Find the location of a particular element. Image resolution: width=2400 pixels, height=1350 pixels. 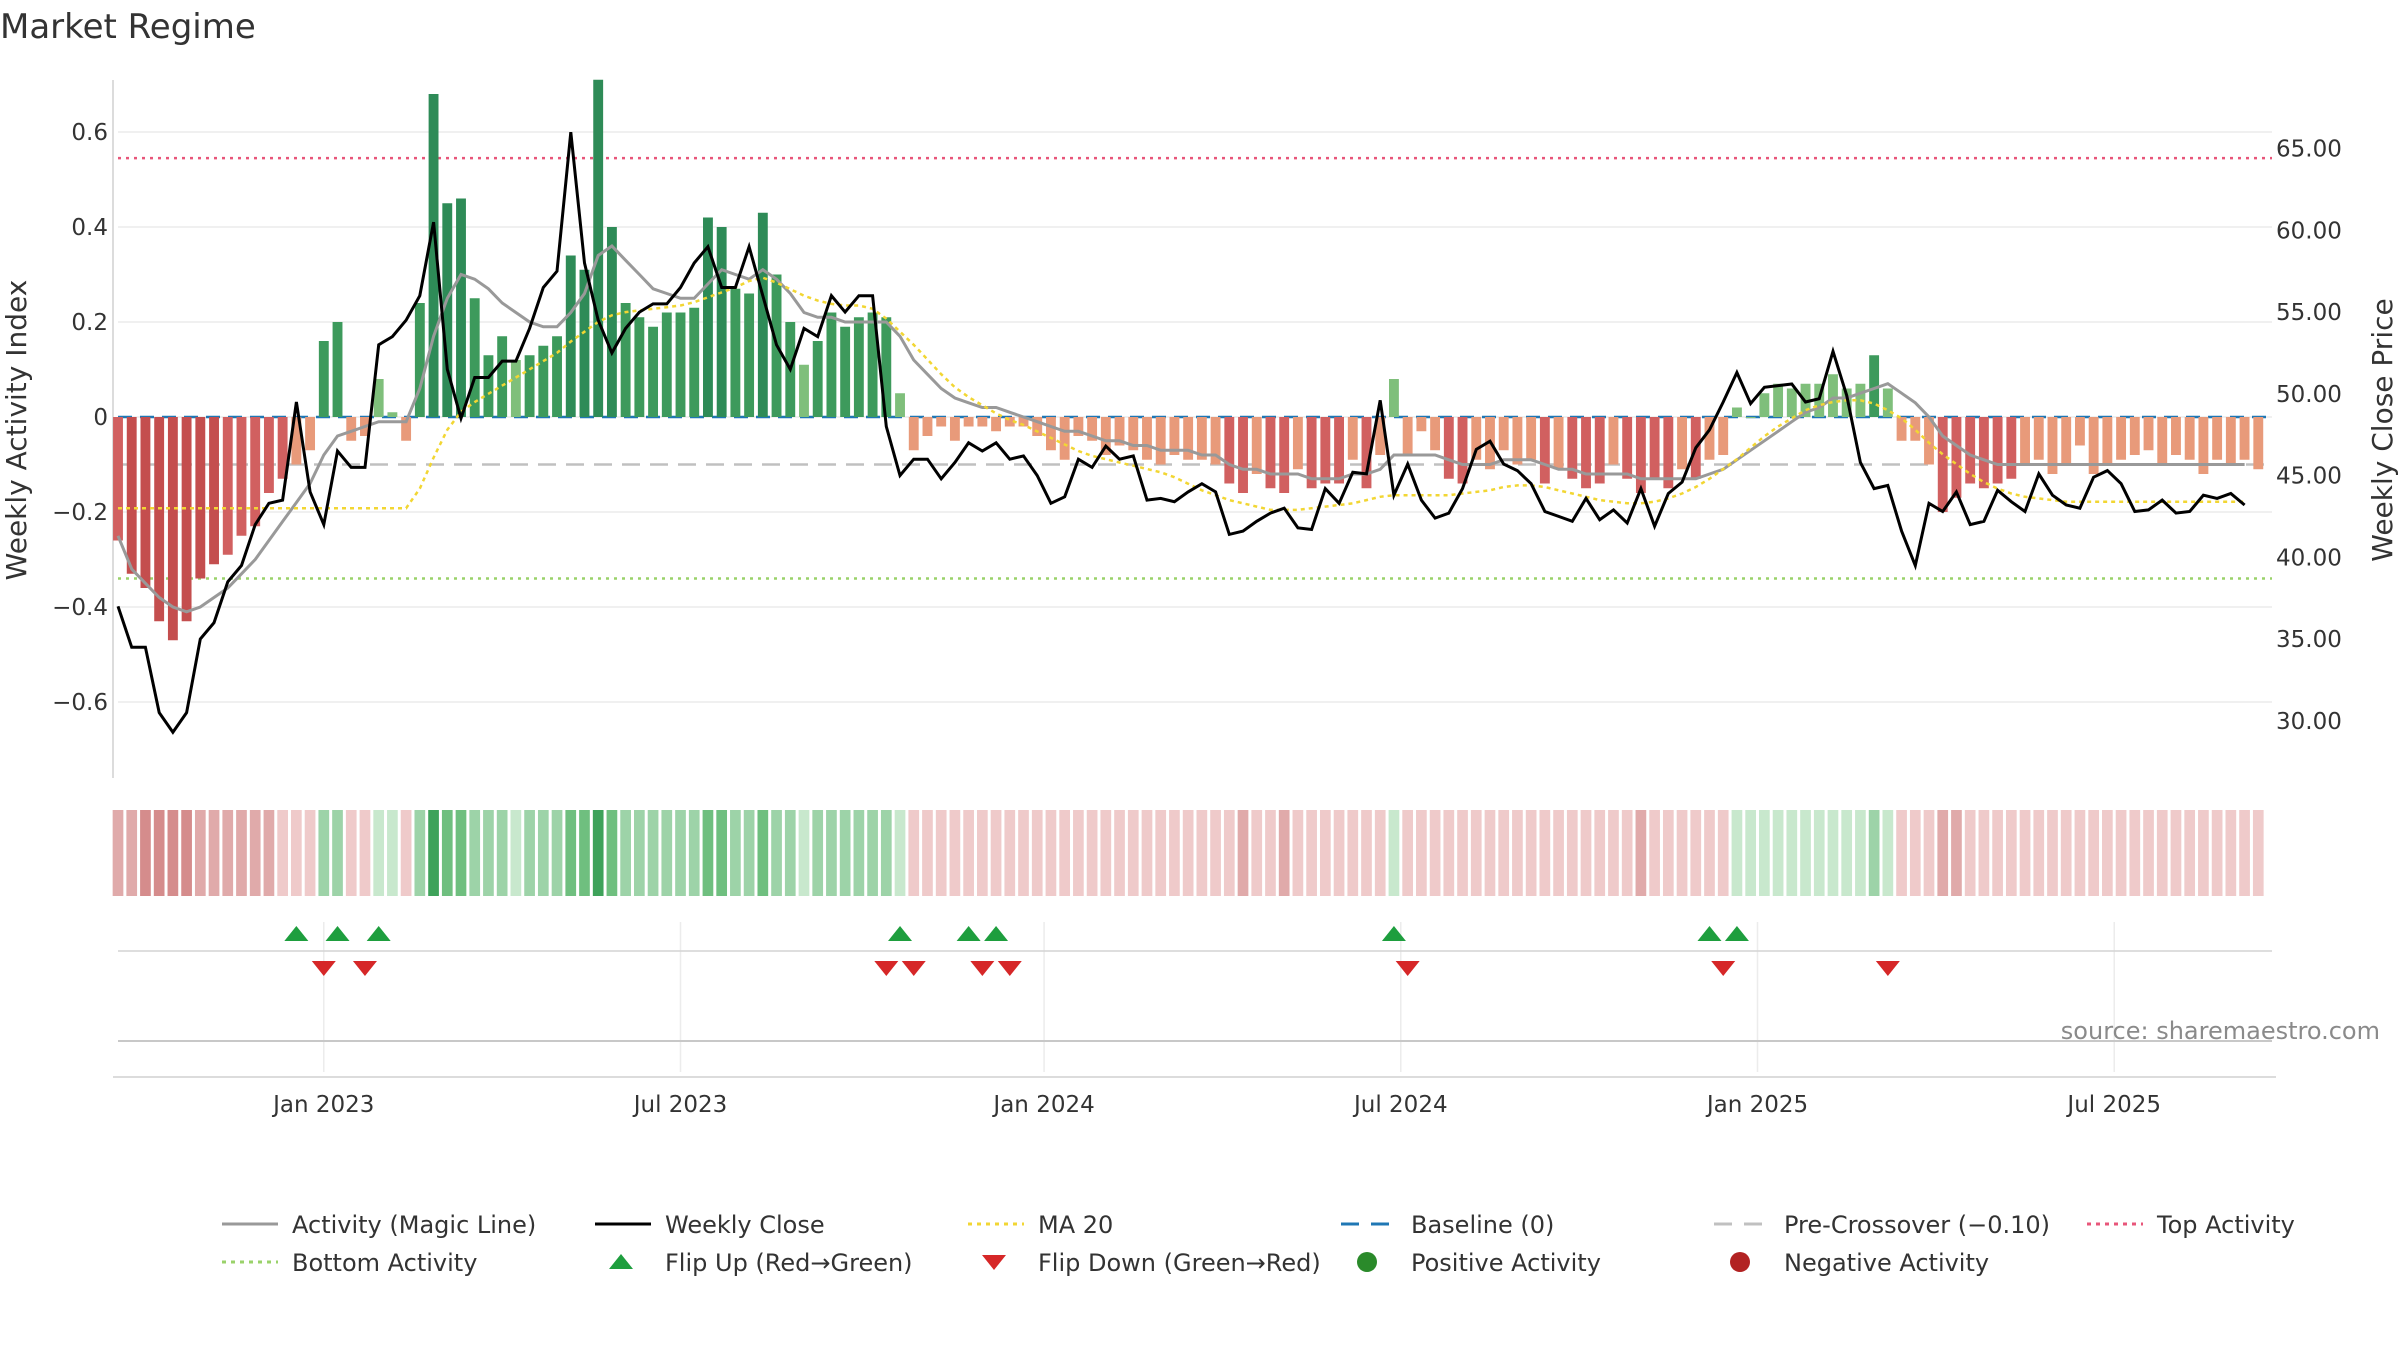

legend-label: Top Activity is located at coordinates (2225, 1225).